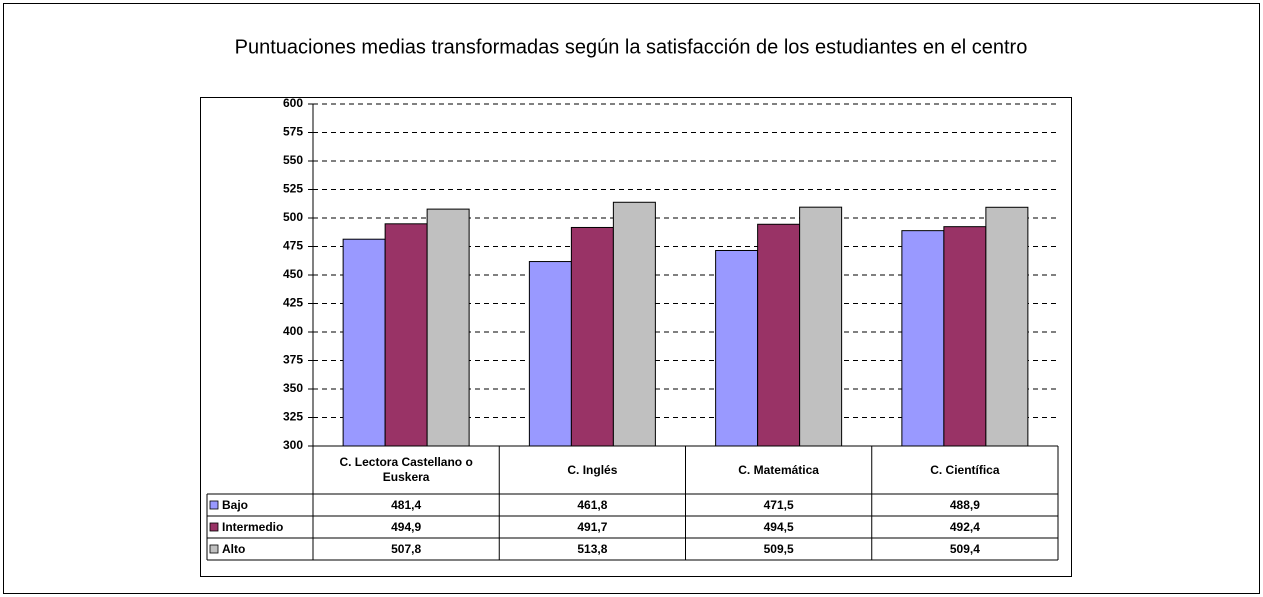 This screenshot has height=597, width=1263. I want to click on table-value: 513,8, so click(592, 549).